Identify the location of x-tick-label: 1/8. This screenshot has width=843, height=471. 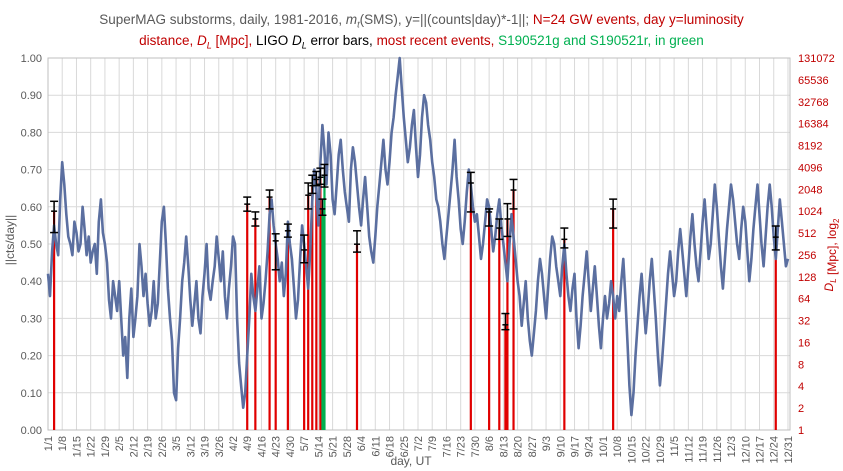
(63, 443).